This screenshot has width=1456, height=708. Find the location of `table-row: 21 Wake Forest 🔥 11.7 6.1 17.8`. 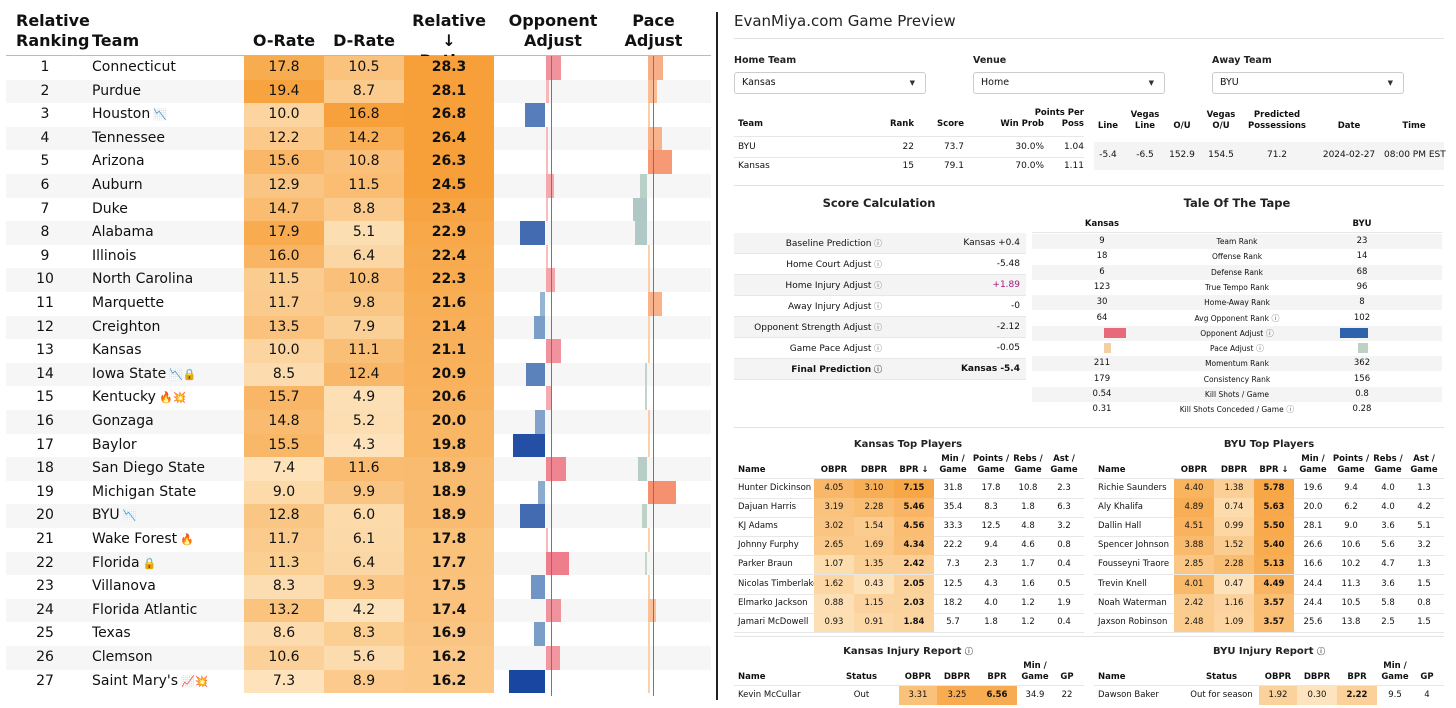

table-row: 21 Wake Forest 🔥 11.7 6.1 17.8 is located at coordinates (358, 540).